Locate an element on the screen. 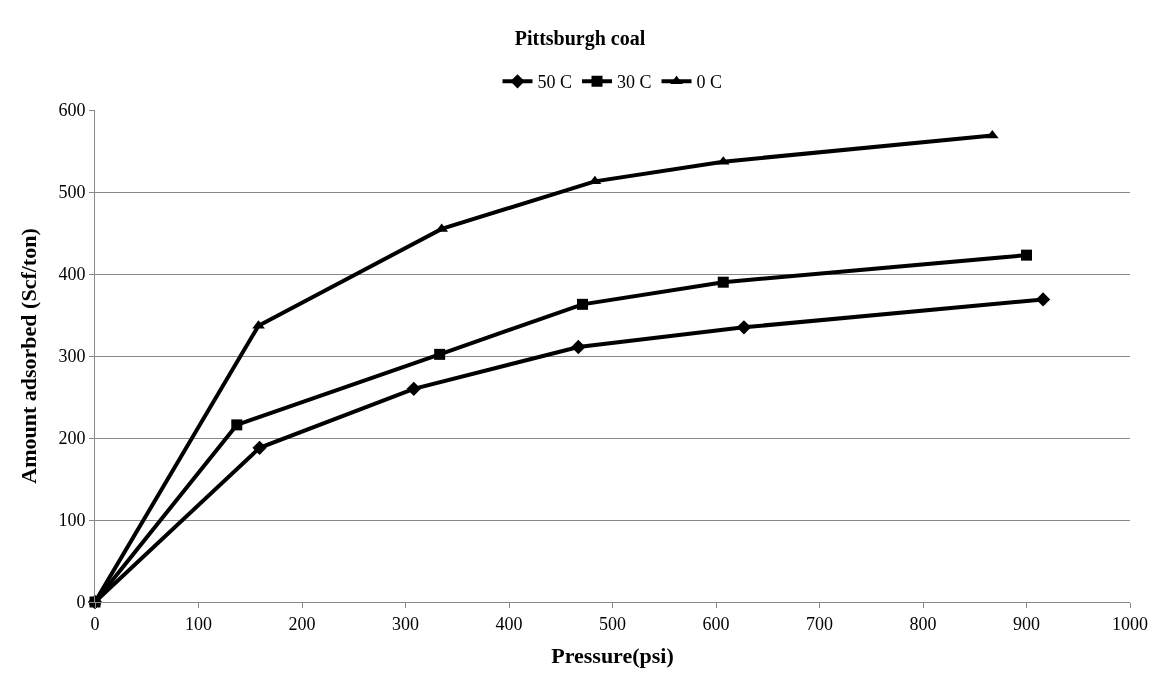  chart-title: Pittsburgh coal is located at coordinates (580, 38).